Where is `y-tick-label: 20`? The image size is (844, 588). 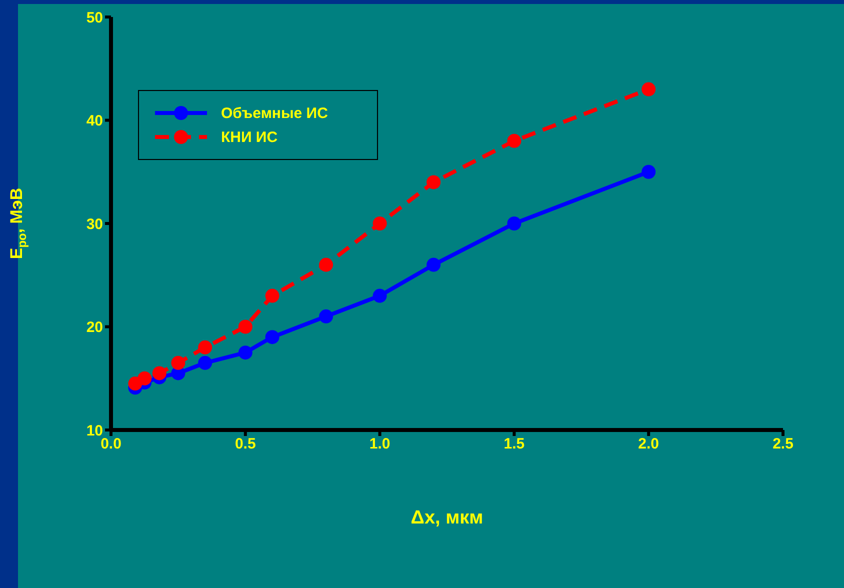
y-tick-label: 20 is located at coordinates (94, 327).